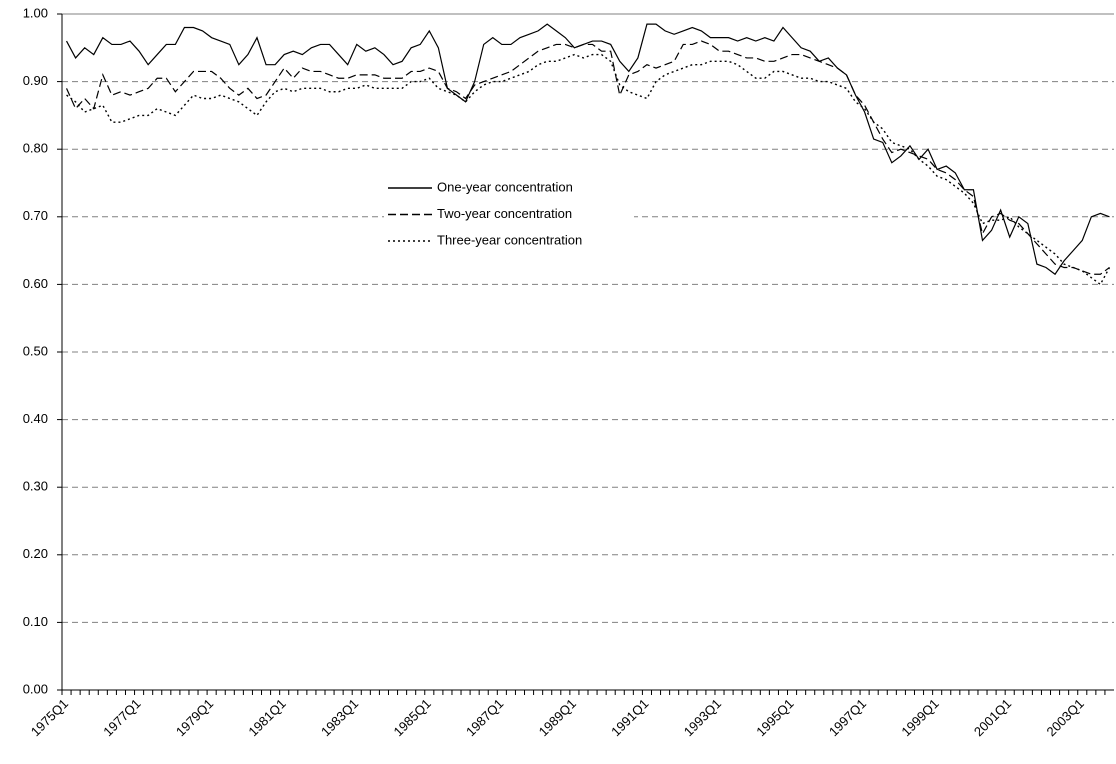 Image resolution: width=1116 pixels, height=764 pixels. What do you see at coordinates (1064, 717) in the screenshot?
I see `x-tick-label: 2003Q1` at bounding box center [1064, 717].